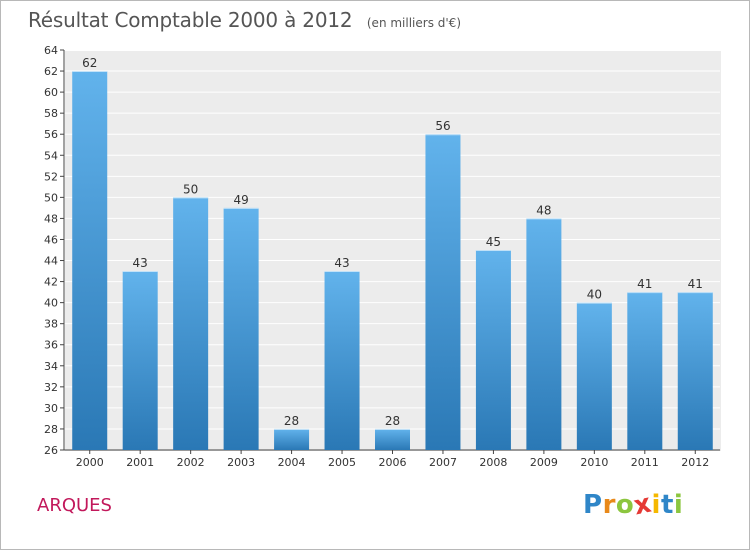 This screenshot has height=550, width=750. What do you see at coordinates (51, 176) in the screenshot?
I see `y-tick-label: 52` at bounding box center [51, 176].